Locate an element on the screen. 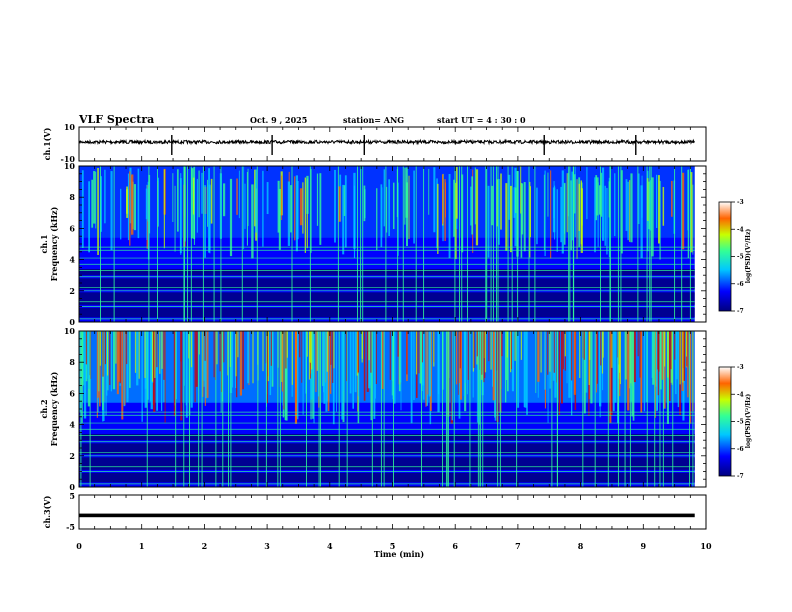 This screenshot has width=792, height=612. time-tick-label: 3 is located at coordinates (267, 546).